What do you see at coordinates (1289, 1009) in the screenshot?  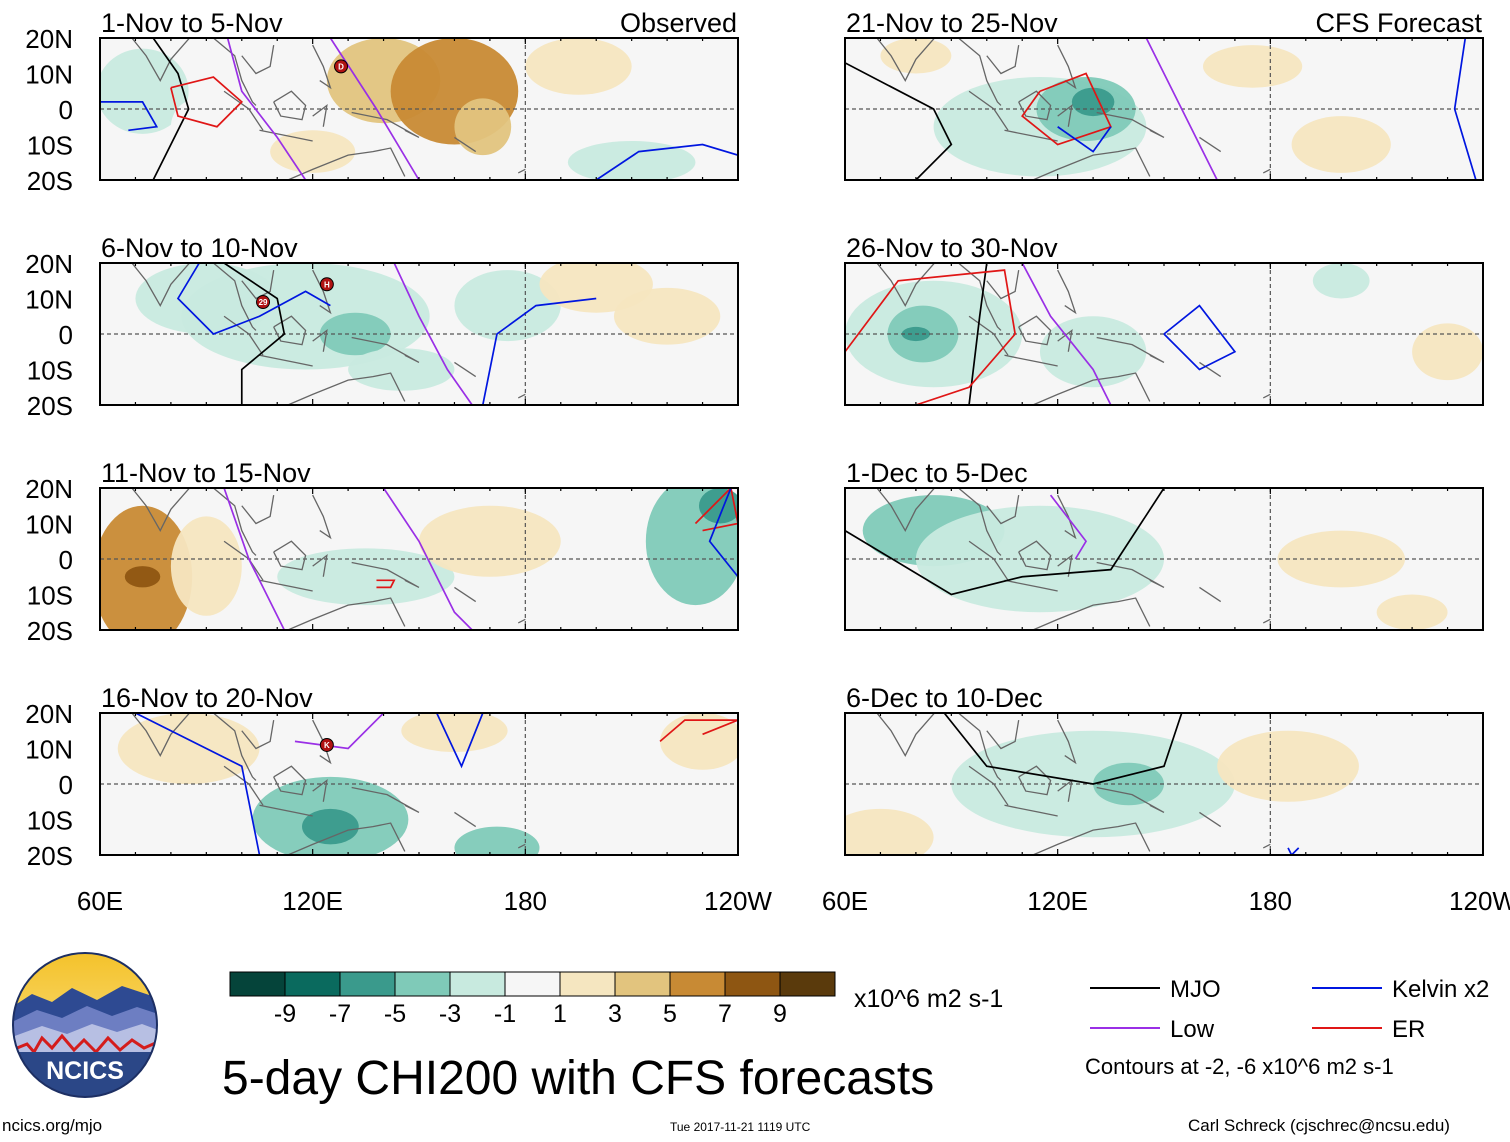 I see `legend: MJO Kelvin x2 Low ER` at bounding box center [1289, 1009].